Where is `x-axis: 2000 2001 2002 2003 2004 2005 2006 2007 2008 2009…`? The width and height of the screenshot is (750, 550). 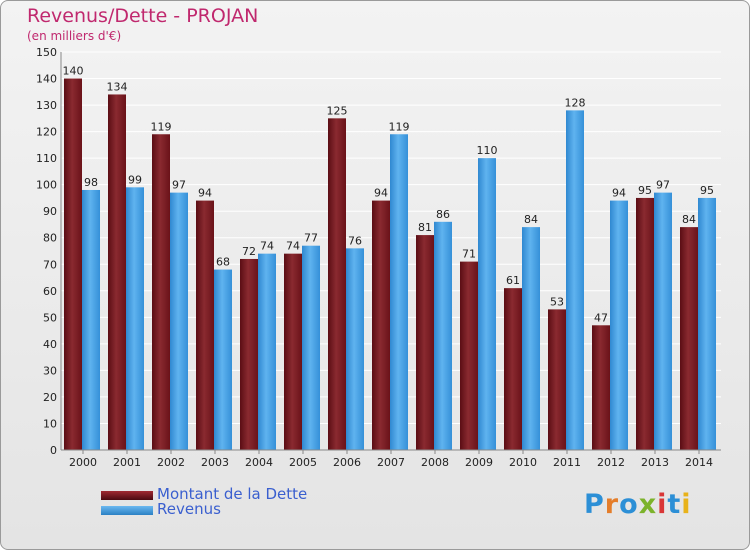 x-axis: 2000 2001 2002 2003 2004 2005 2006 2007 2008 2009… is located at coordinates (391, 459).